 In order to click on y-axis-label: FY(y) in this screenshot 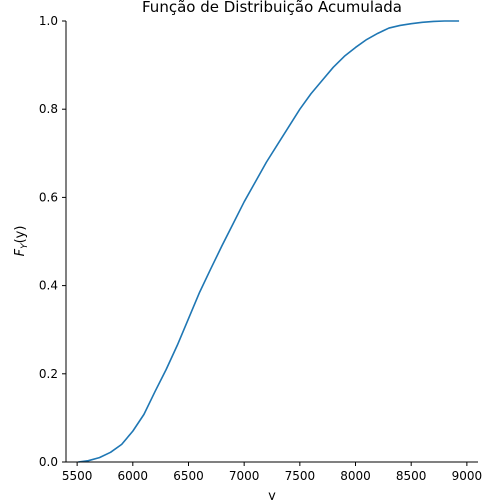, I will do `click(21, 241)`.